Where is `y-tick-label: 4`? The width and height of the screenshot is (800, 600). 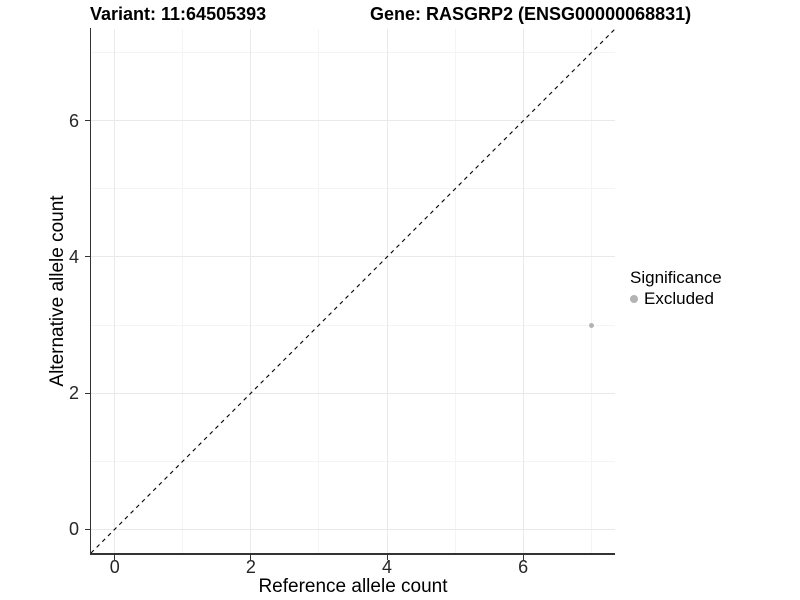
y-tick-label: 4 is located at coordinates (73, 256).